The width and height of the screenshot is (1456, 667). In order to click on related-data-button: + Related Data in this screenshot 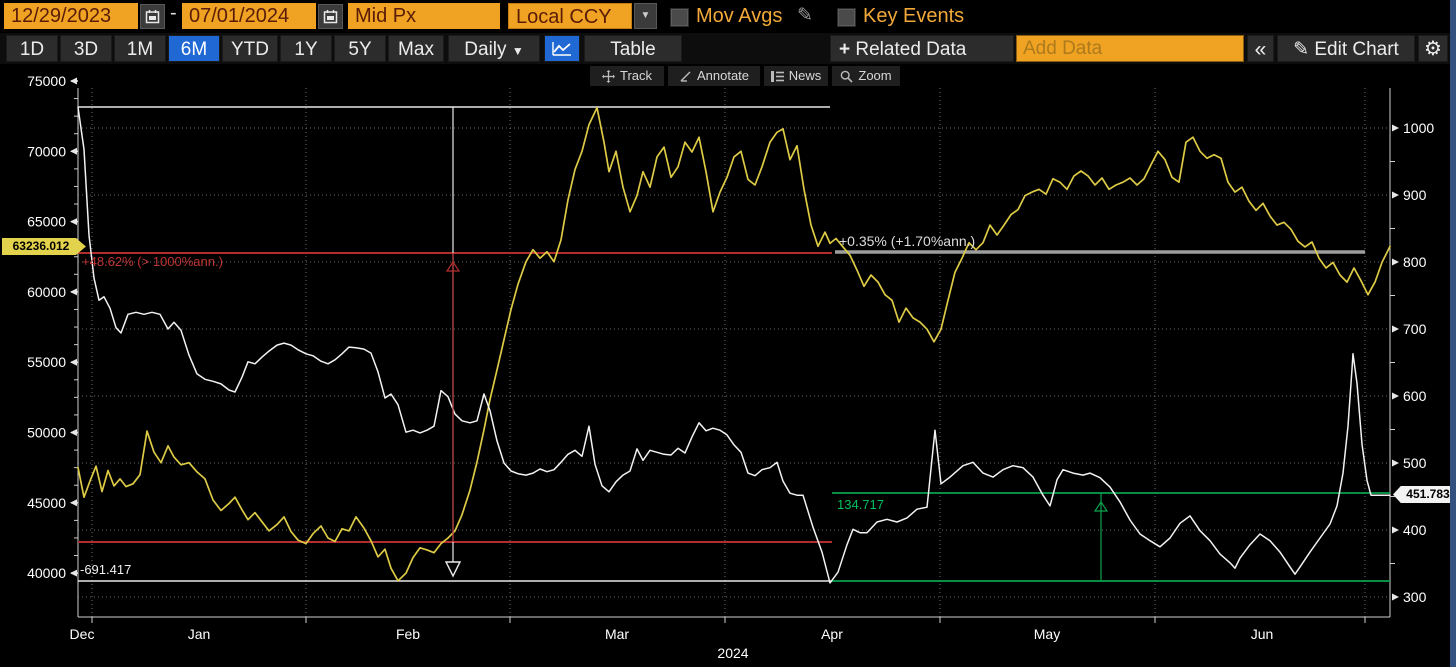, I will do `click(922, 48)`.